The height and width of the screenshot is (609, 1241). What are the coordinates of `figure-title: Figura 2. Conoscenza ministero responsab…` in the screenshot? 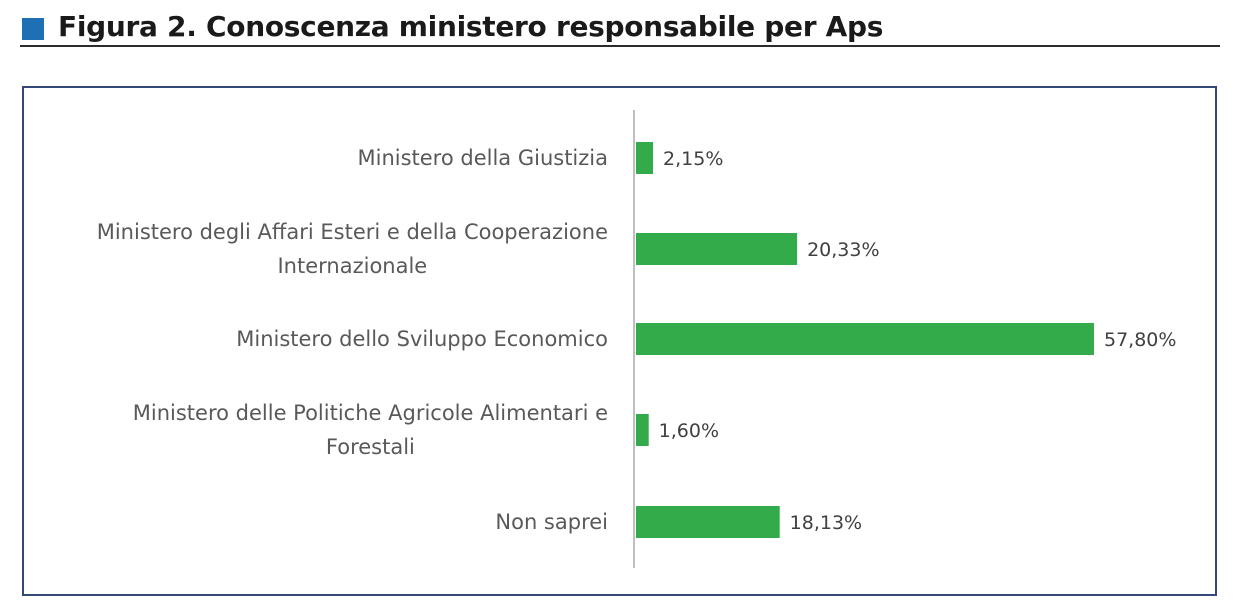 It's located at (470, 26).